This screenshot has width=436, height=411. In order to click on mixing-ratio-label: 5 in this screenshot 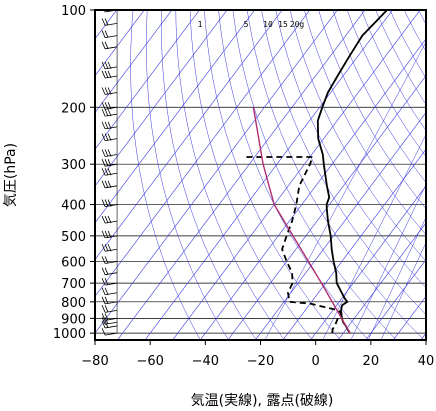, I will do `click(246, 24)`.